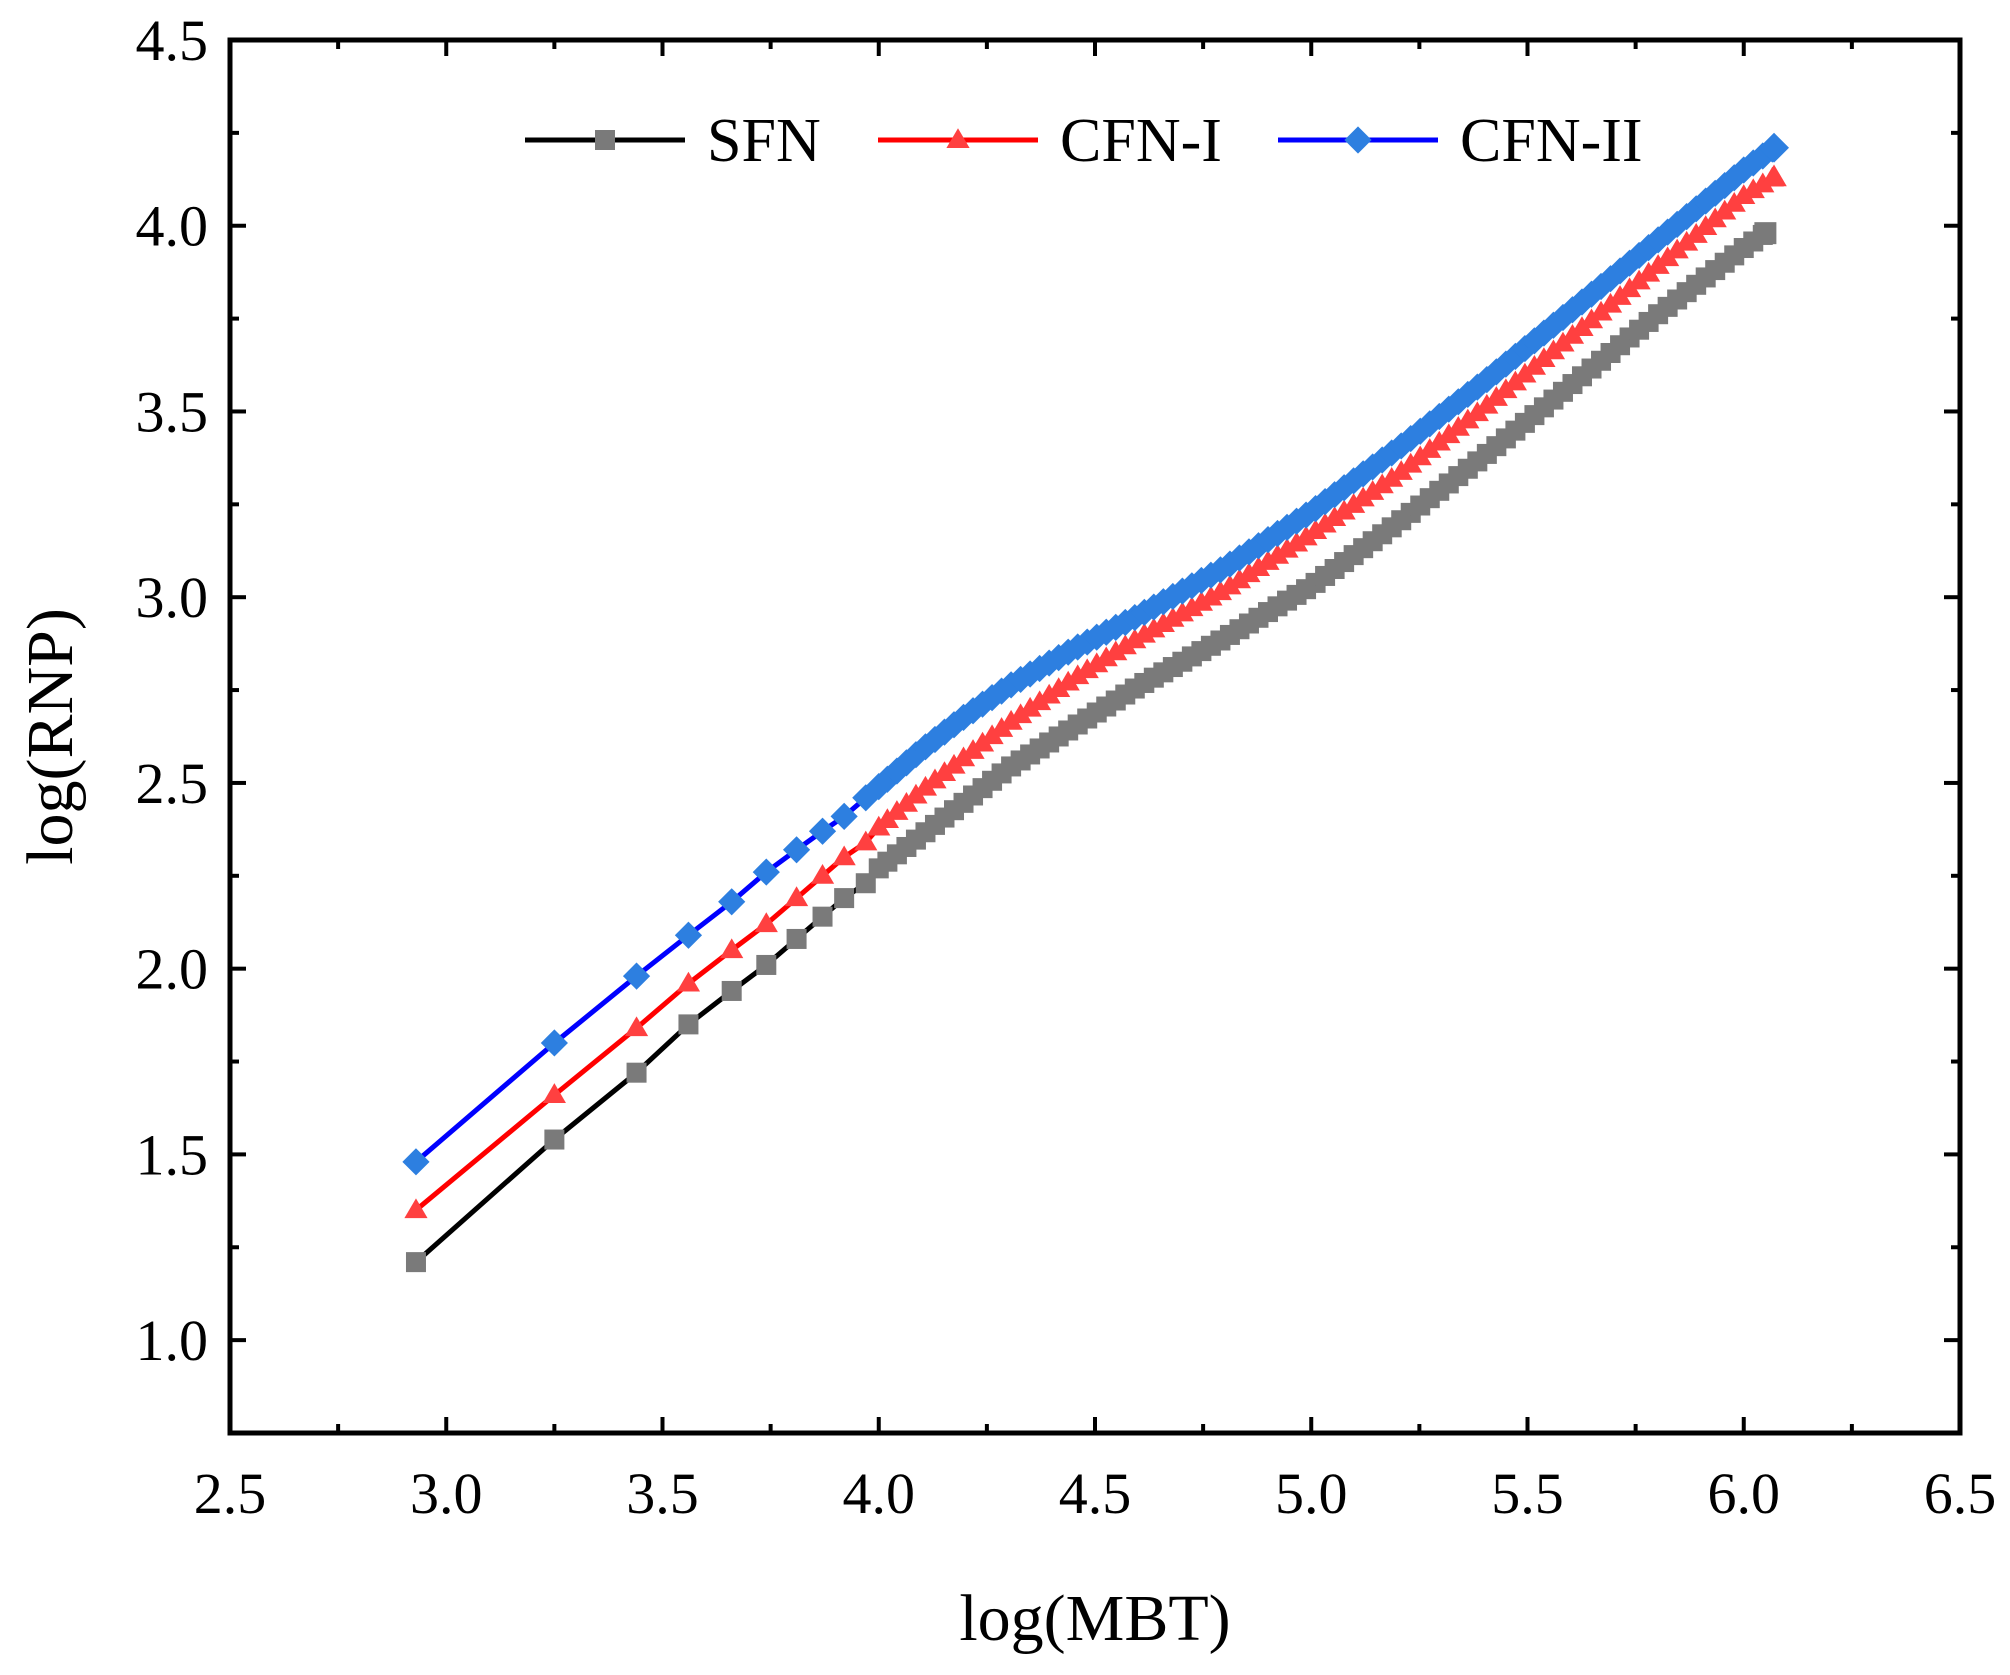 The height and width of the screenshot is (1675, 2010). What do you see at coordinates (172, 597) in the screenshot?
I see `y-tick-label: 3.0` at bounding box center [172, 597].